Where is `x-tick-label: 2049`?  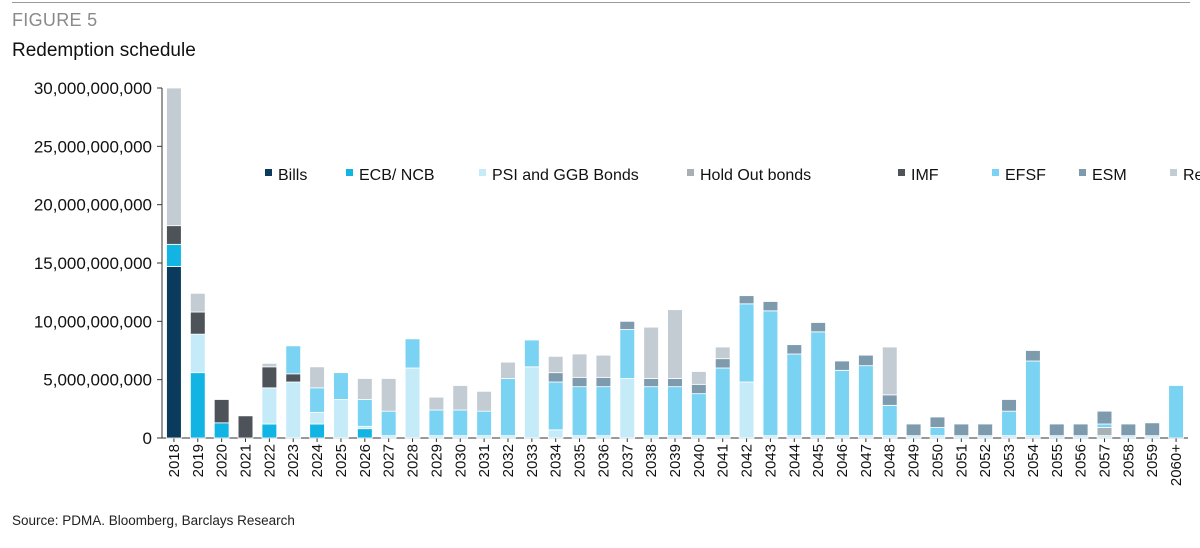 x-tick-label: 2049 is located at coordinates (914, 460).